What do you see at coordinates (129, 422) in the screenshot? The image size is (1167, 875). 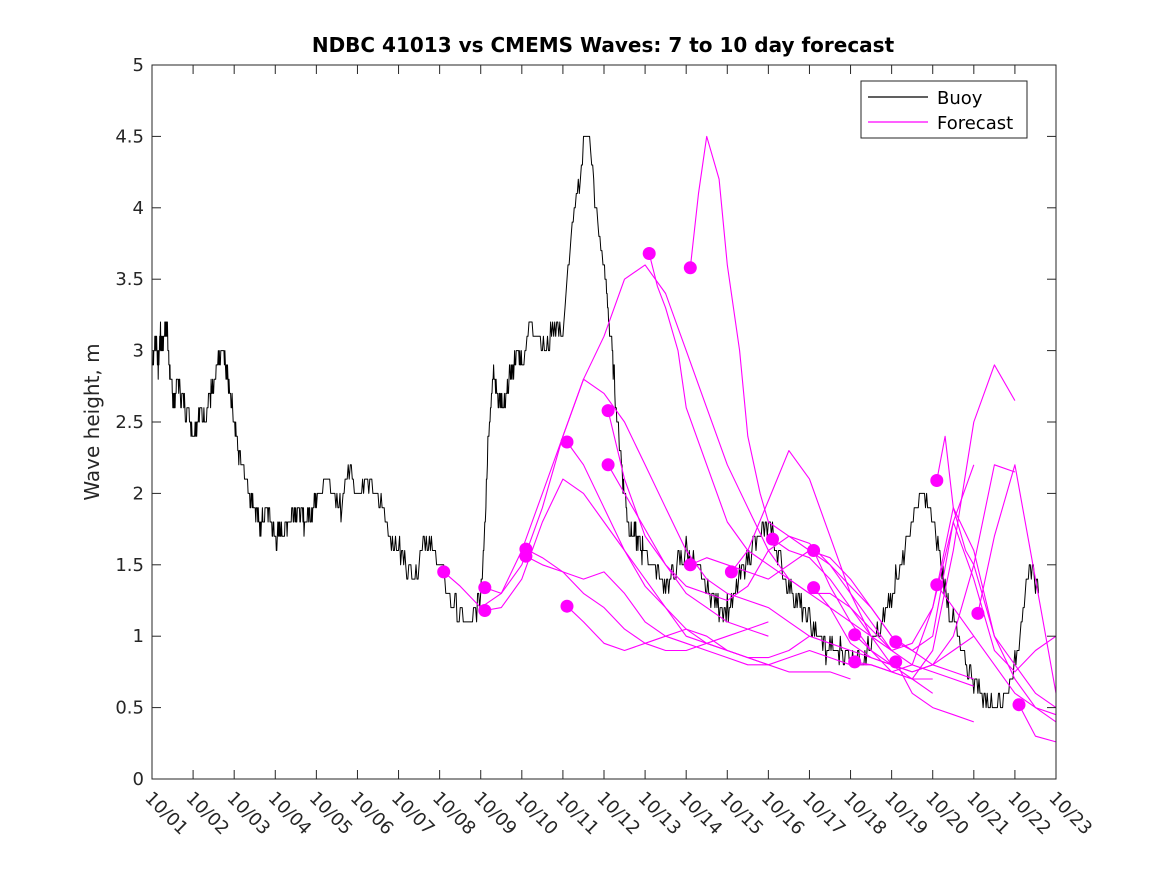 I see `y-tick-label: 2.5` at bounding box center [129, 422].